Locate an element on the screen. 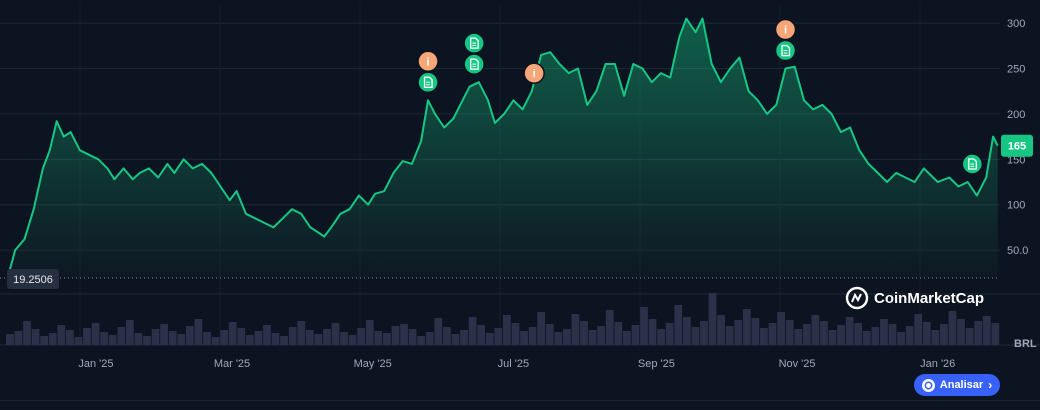  coinmarketcap-logo-mark is located at coordinates (856, 297).